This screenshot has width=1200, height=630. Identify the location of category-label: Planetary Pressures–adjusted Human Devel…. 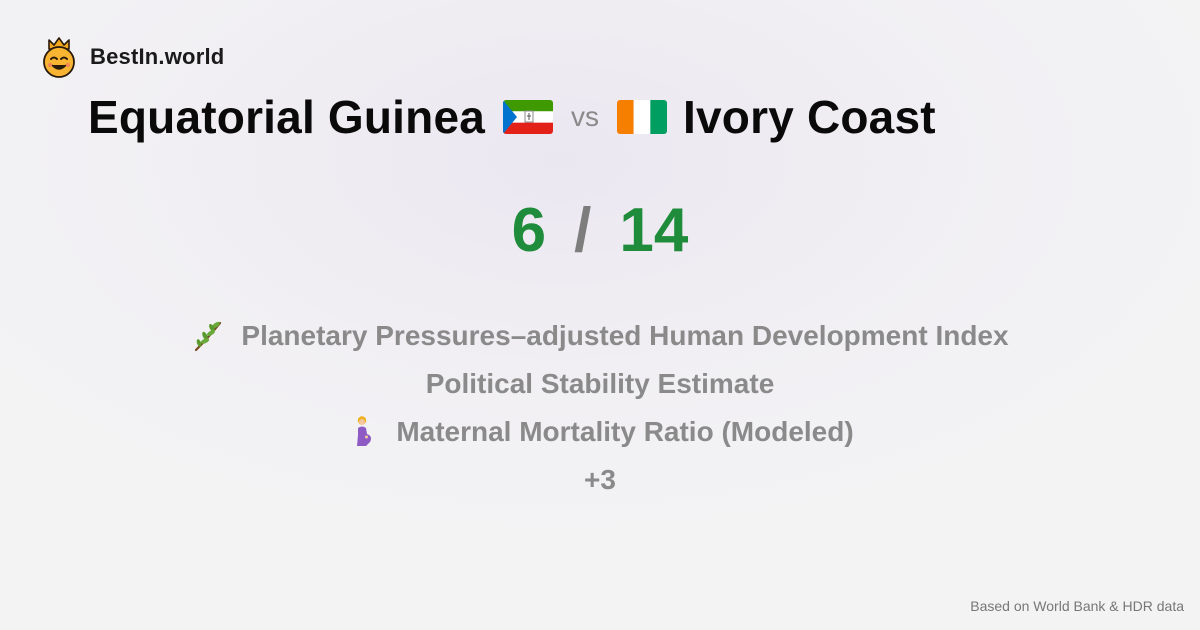
(625, 335).